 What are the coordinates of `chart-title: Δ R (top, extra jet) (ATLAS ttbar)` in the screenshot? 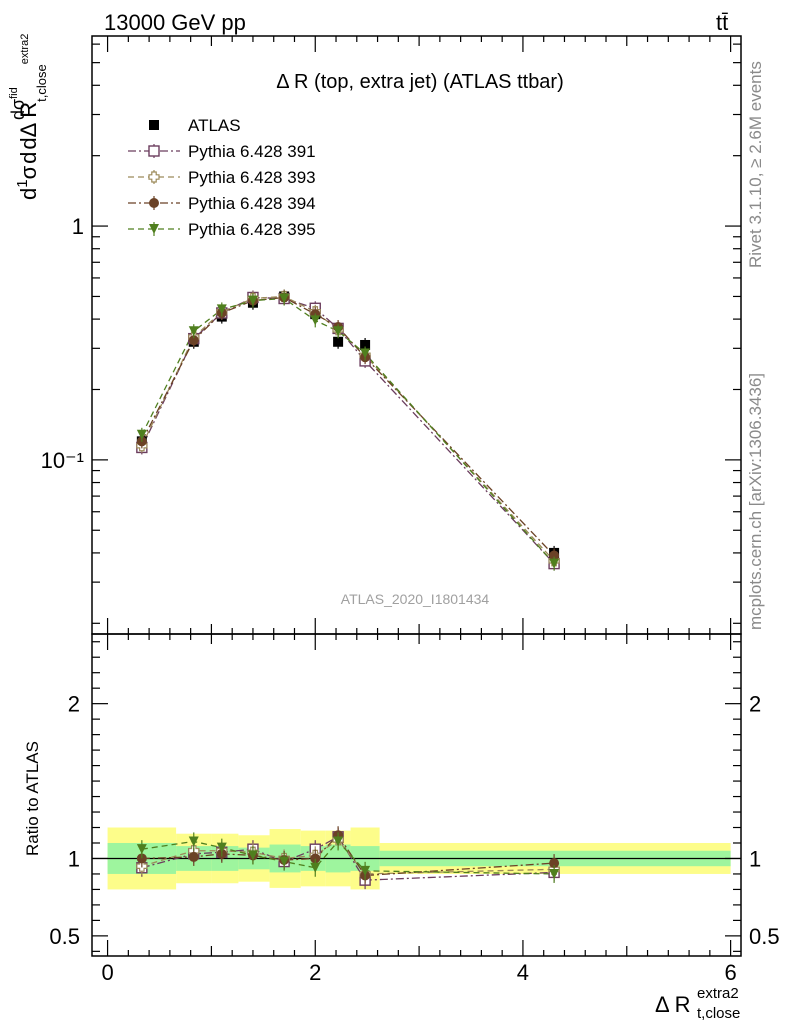 It's located at (420, 82).